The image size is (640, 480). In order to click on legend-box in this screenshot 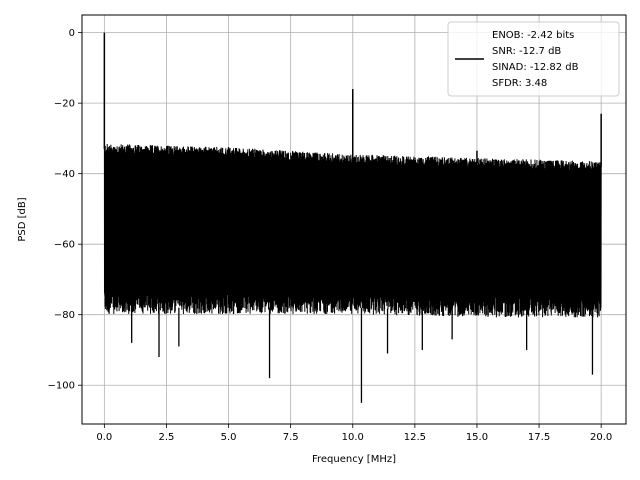, I will do `click(533, 59)`.